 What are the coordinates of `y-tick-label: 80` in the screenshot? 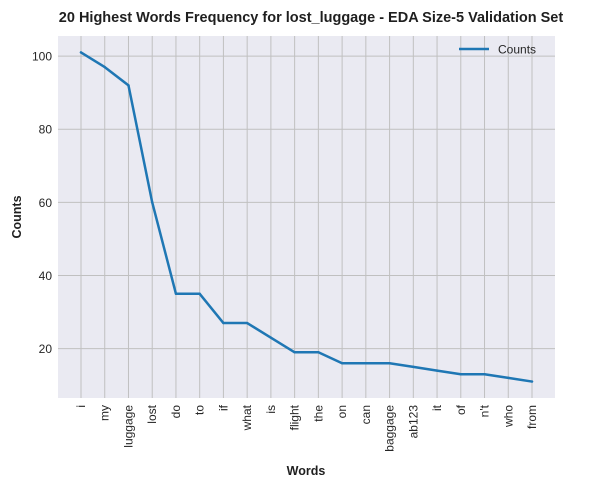 It's located at (46, 130).